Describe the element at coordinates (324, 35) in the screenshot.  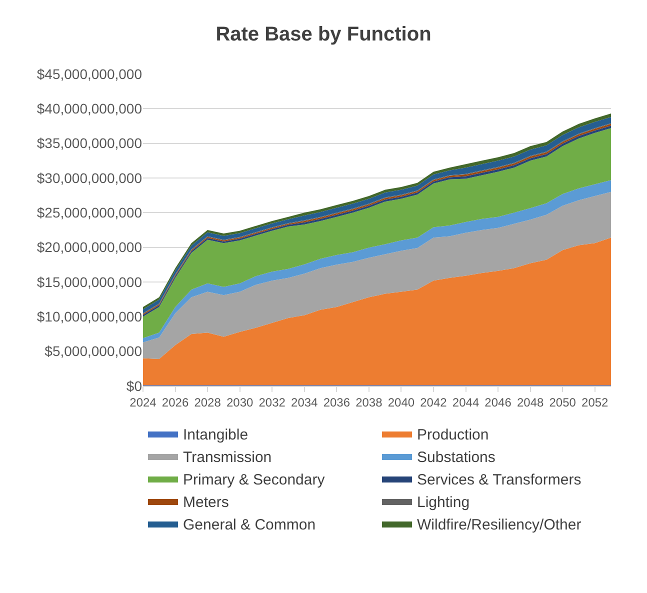
I see `chart-title: Rate Base by Function` at that location.